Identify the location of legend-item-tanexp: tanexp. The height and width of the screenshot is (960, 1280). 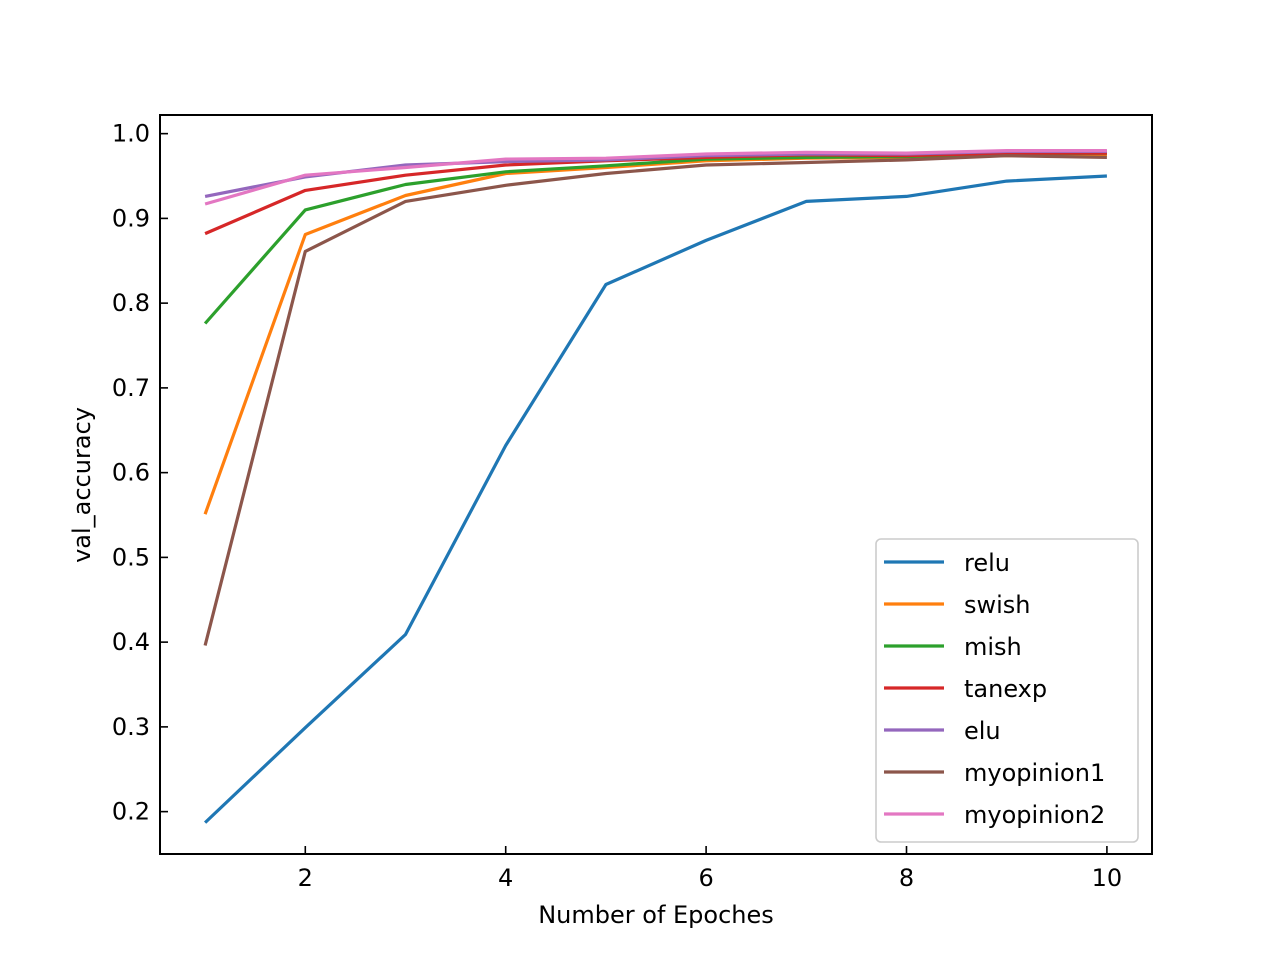
(965, 689).